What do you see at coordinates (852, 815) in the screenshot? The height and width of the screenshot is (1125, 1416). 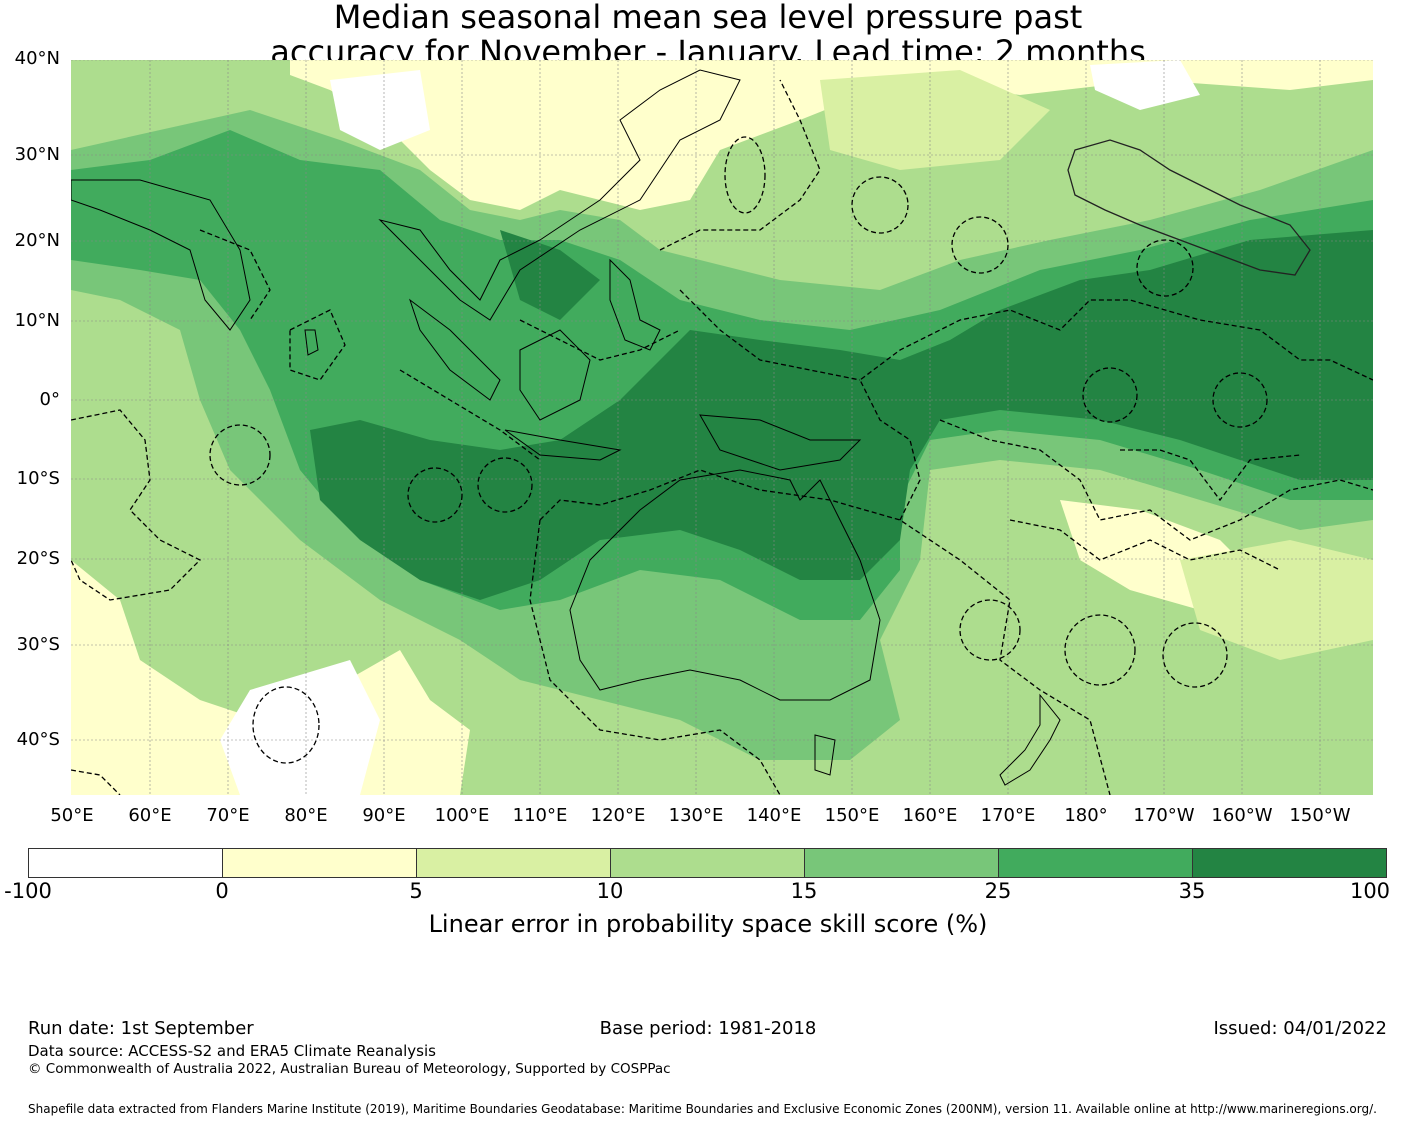 I see `lon-label-150e: 150°E` at bounding box center [852, 815].